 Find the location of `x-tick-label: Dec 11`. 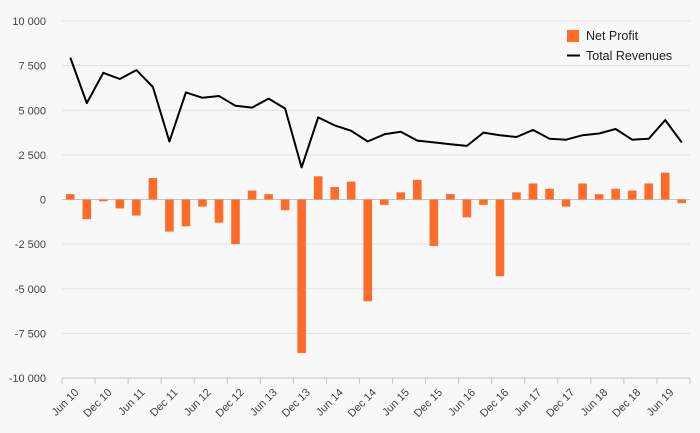

x-tick-label: Dec 11 is located at coordinates (164, 403).